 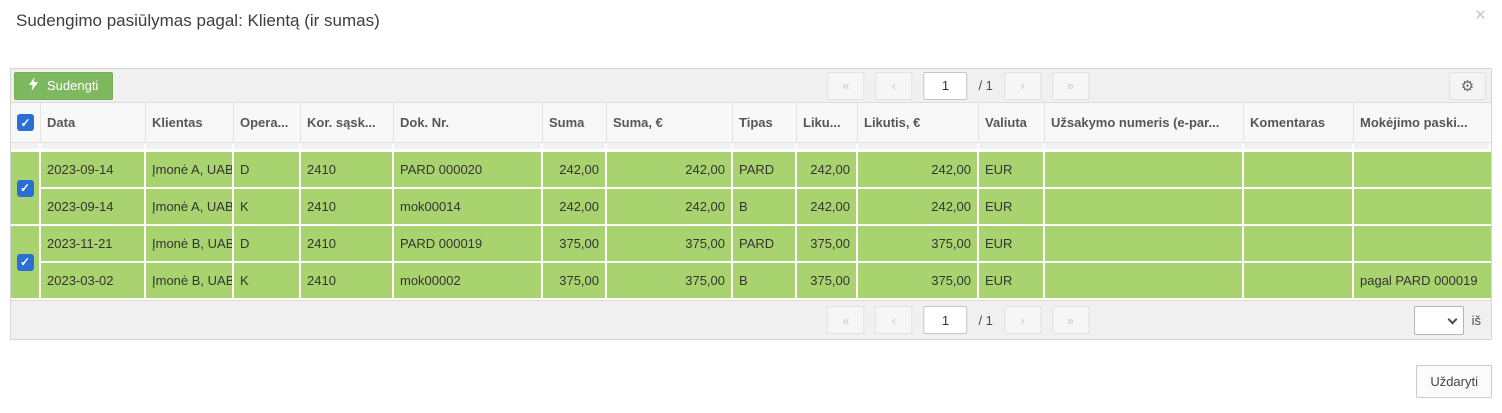 I want to click on cell-dok-nr: PARD 000020, so click(x=468, y=170).